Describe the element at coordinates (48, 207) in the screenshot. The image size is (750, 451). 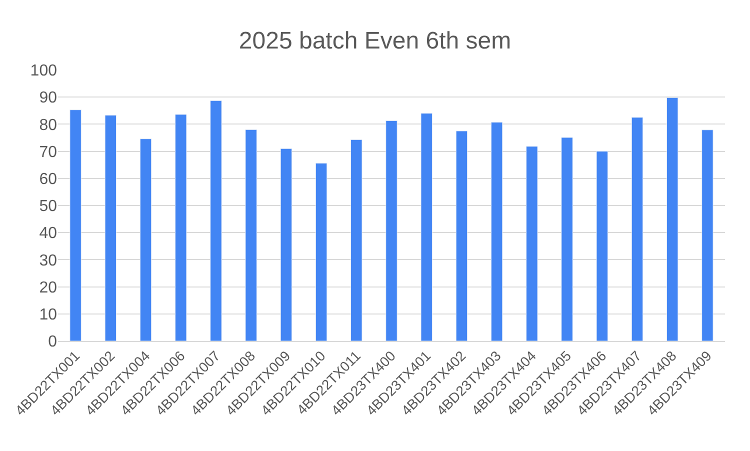
I see `y-tick-label: 50` at that location.